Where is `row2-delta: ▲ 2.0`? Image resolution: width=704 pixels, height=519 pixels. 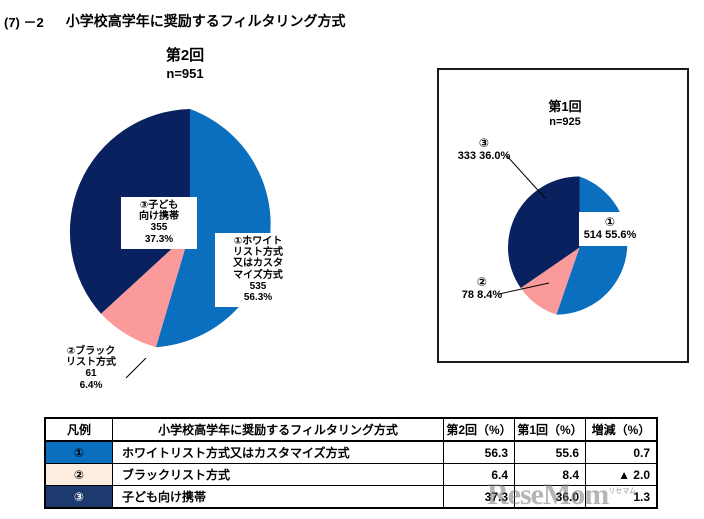 row2-delta: ▲ 2.0 is located at coordinates (621, 474).